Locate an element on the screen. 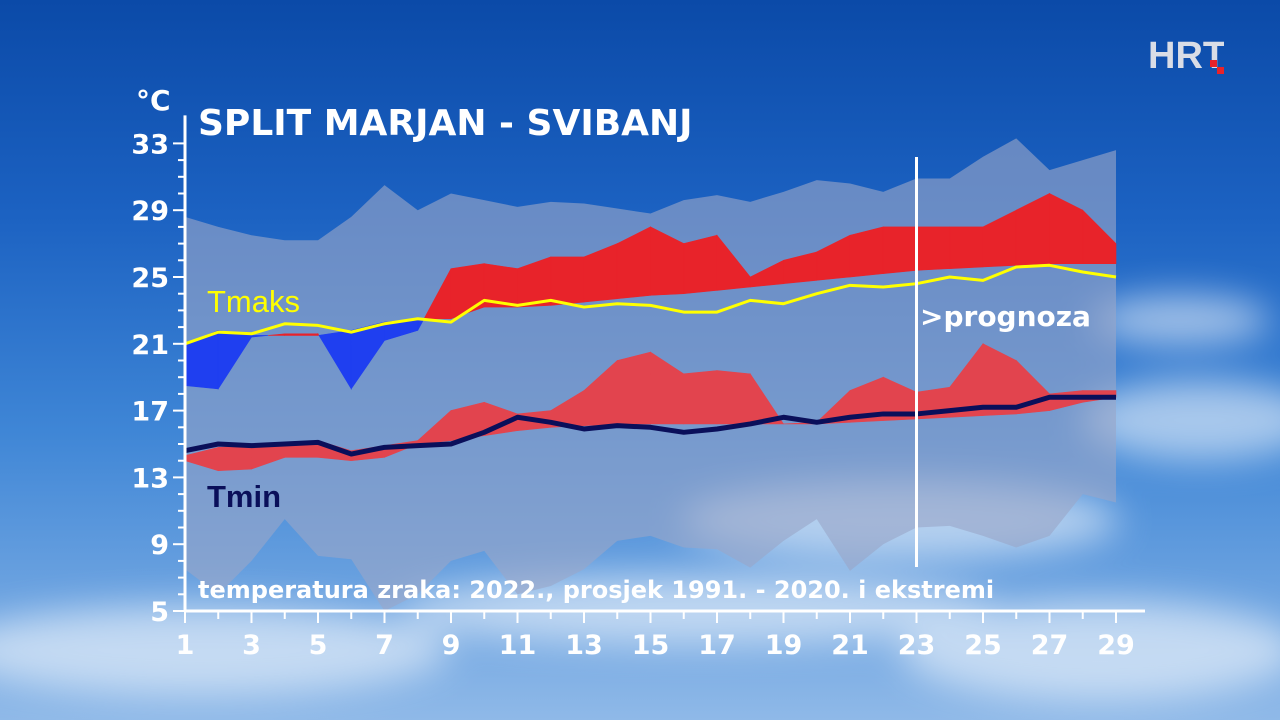 The width and height of the screenshot is (1280, 720). x-tick-label: 5 is located at coordinates (318, 645).